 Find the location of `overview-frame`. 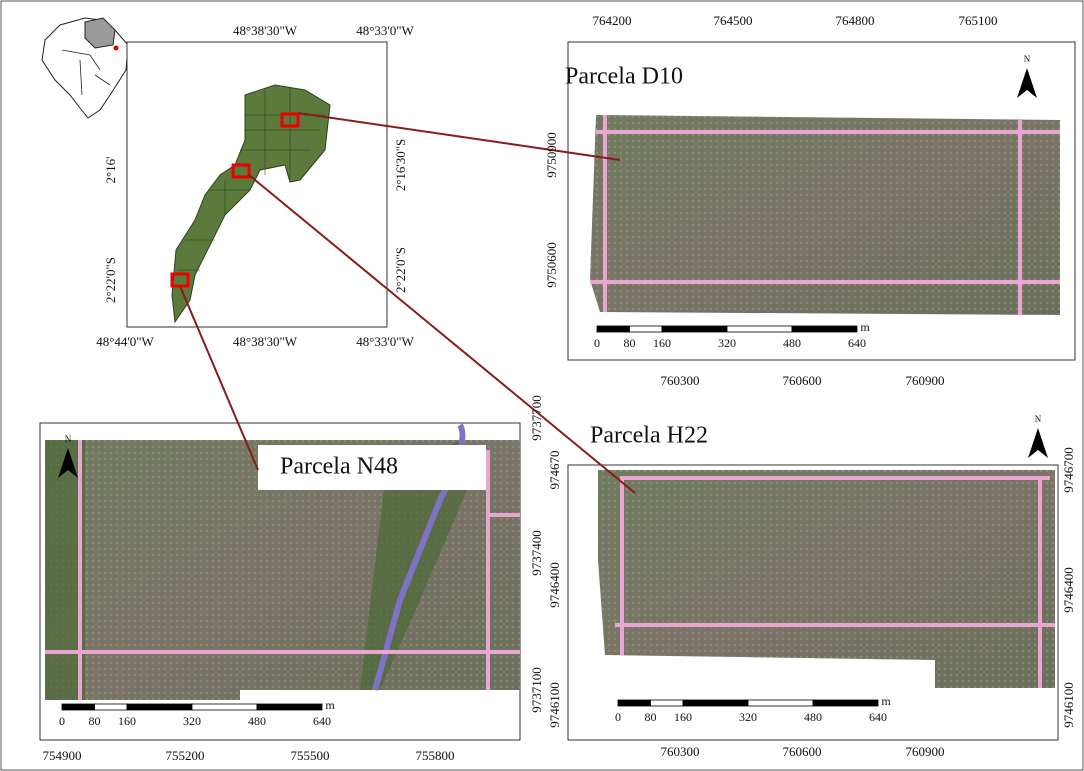

overview-frame is located at coordinates (257, 184).